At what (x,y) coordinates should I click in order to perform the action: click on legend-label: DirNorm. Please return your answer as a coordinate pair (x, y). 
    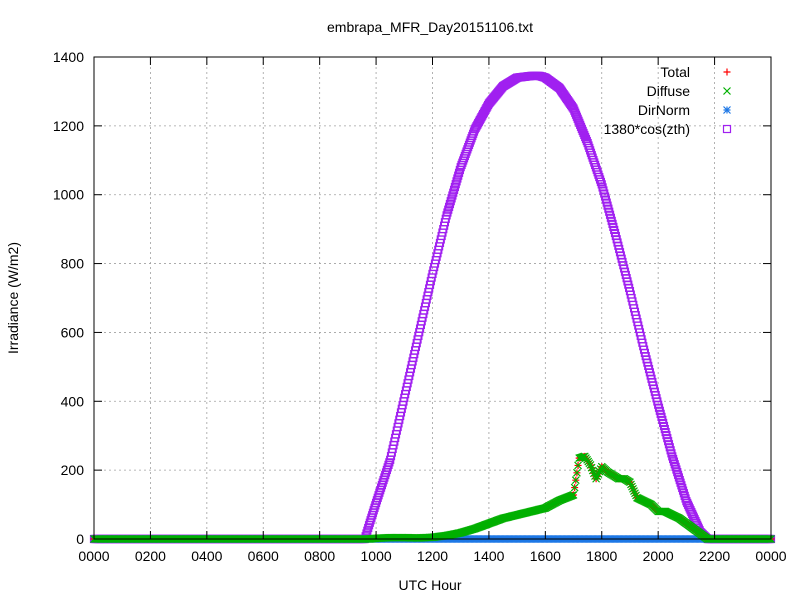
    Looking at the image, I should click on (664, 110).